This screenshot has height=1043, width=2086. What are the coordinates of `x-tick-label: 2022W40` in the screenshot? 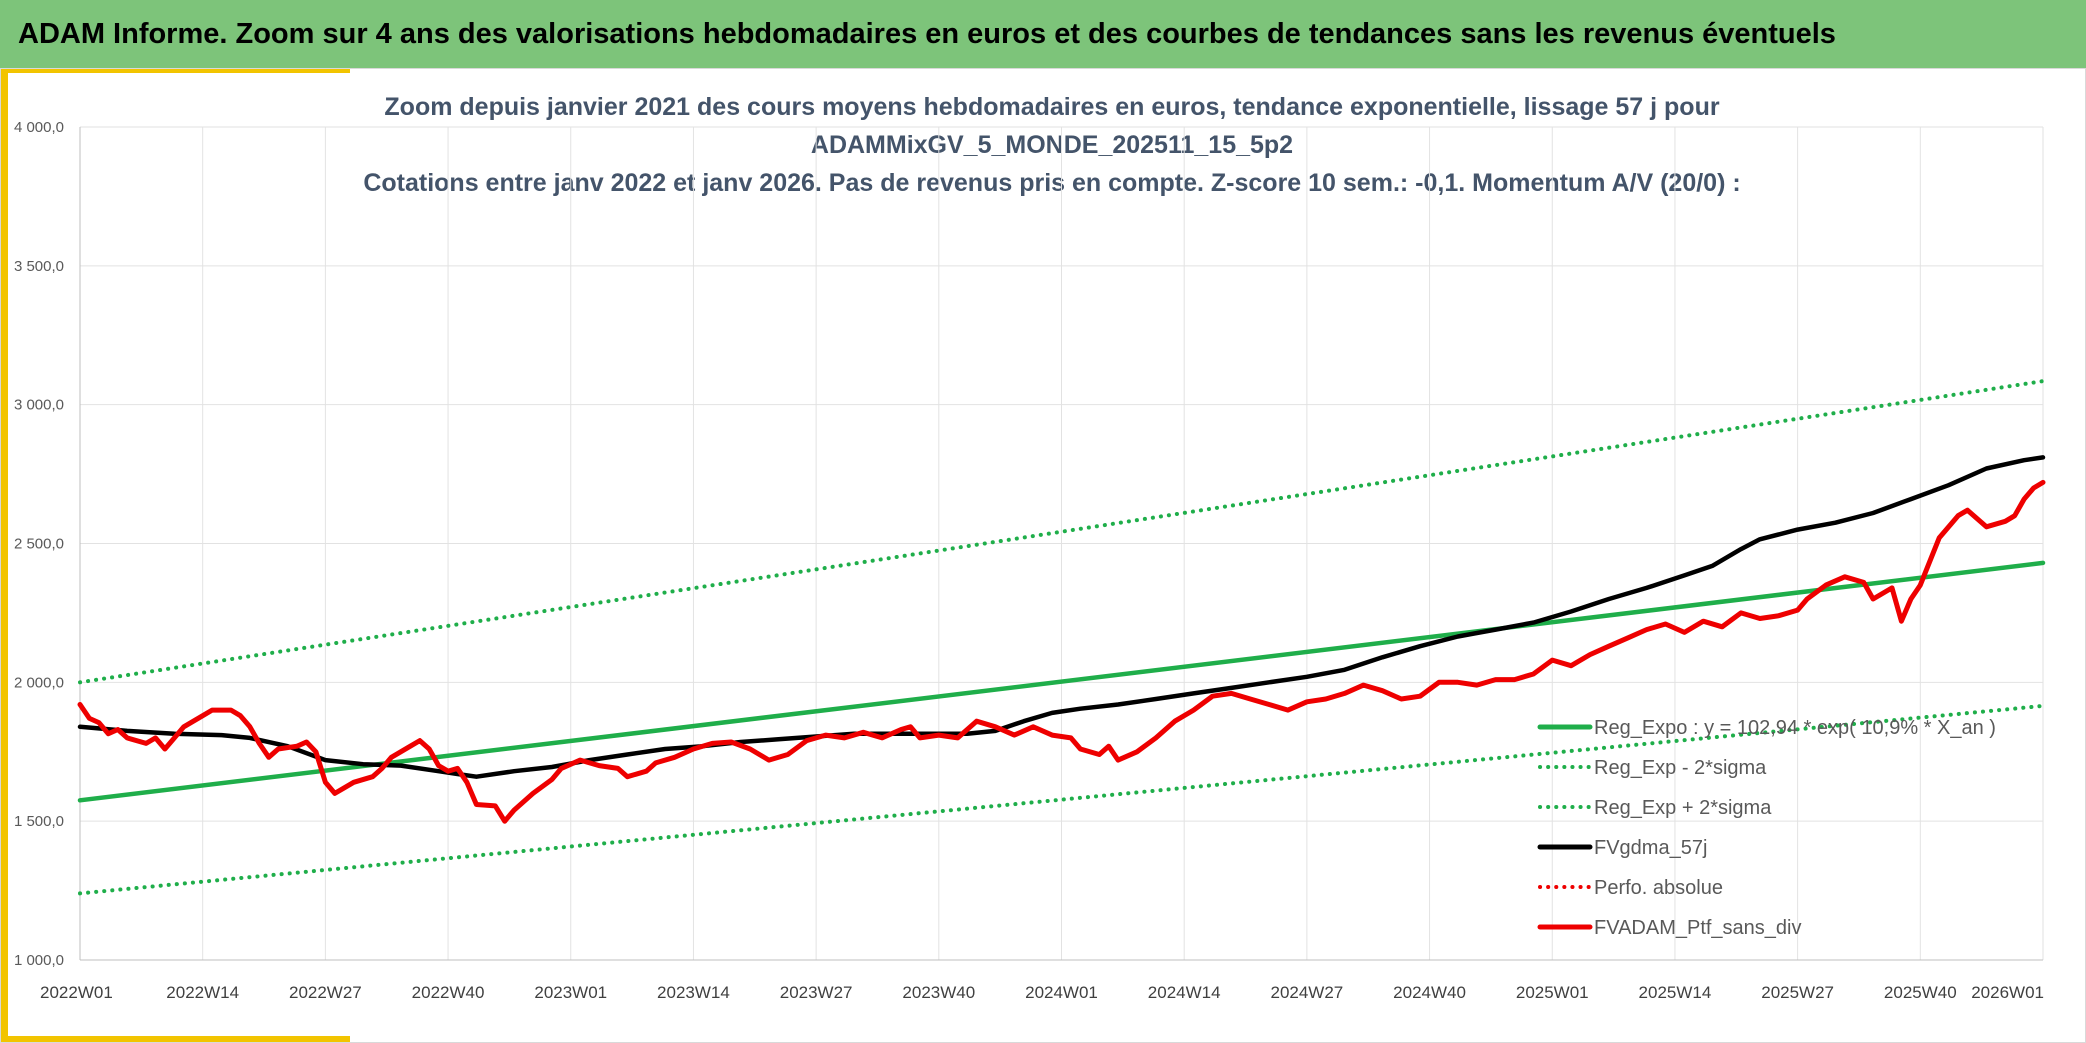 It's located at (448, 992).